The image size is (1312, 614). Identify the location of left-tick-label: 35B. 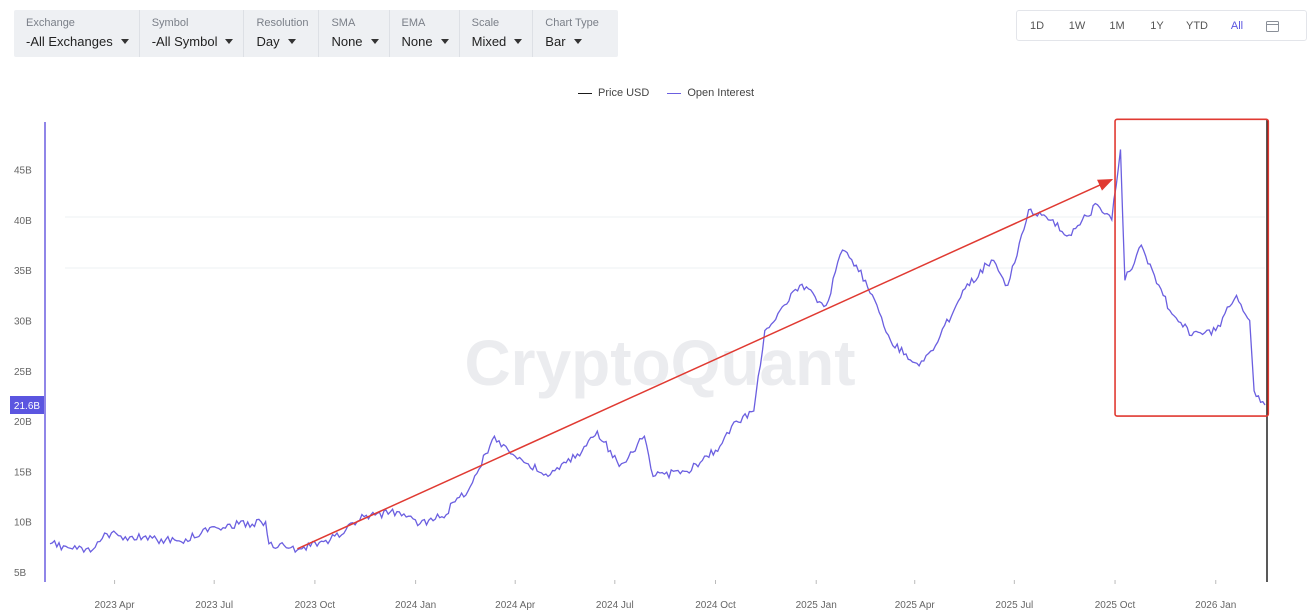
(23, 271).